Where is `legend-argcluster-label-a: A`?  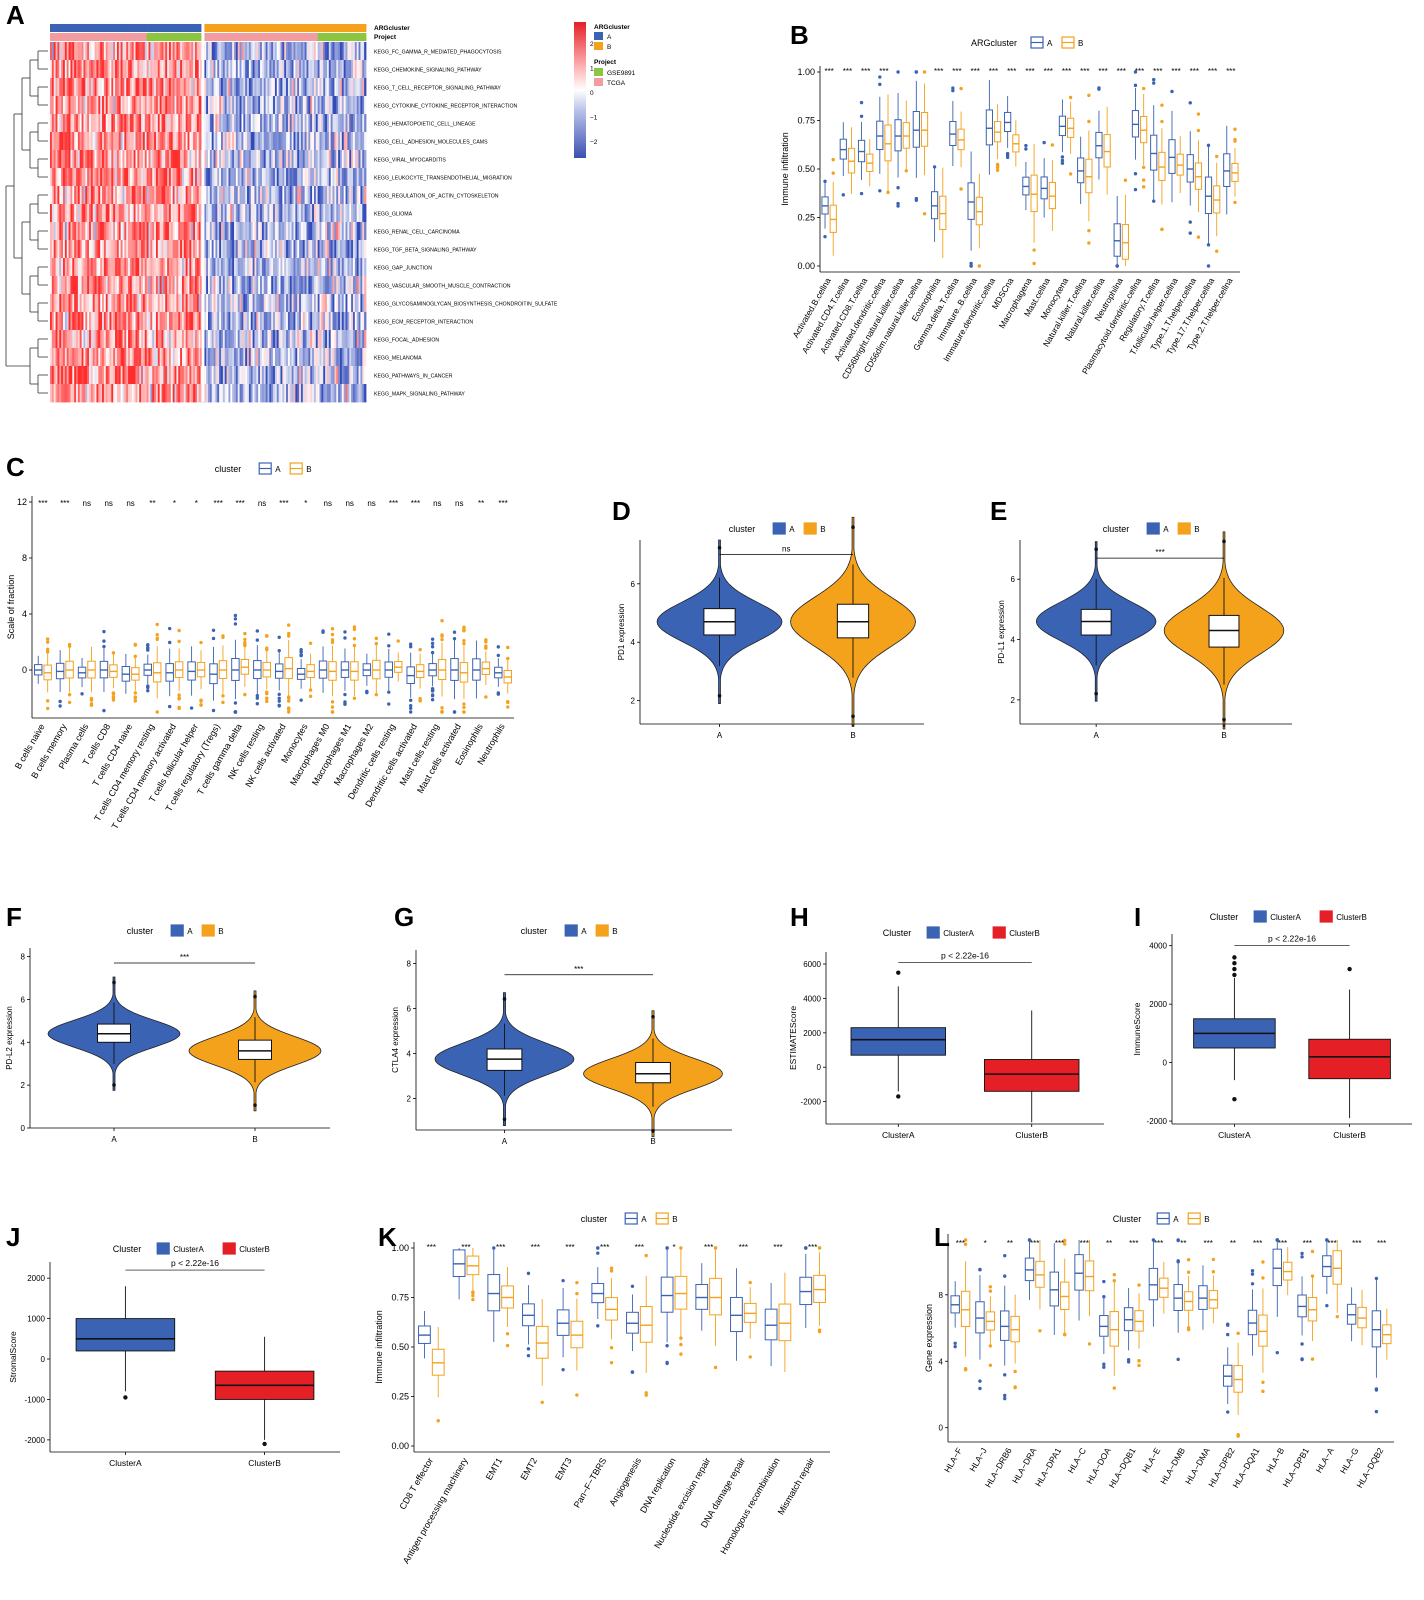
legend-argcluster-label-a: A is located at coordinates (609, 37).